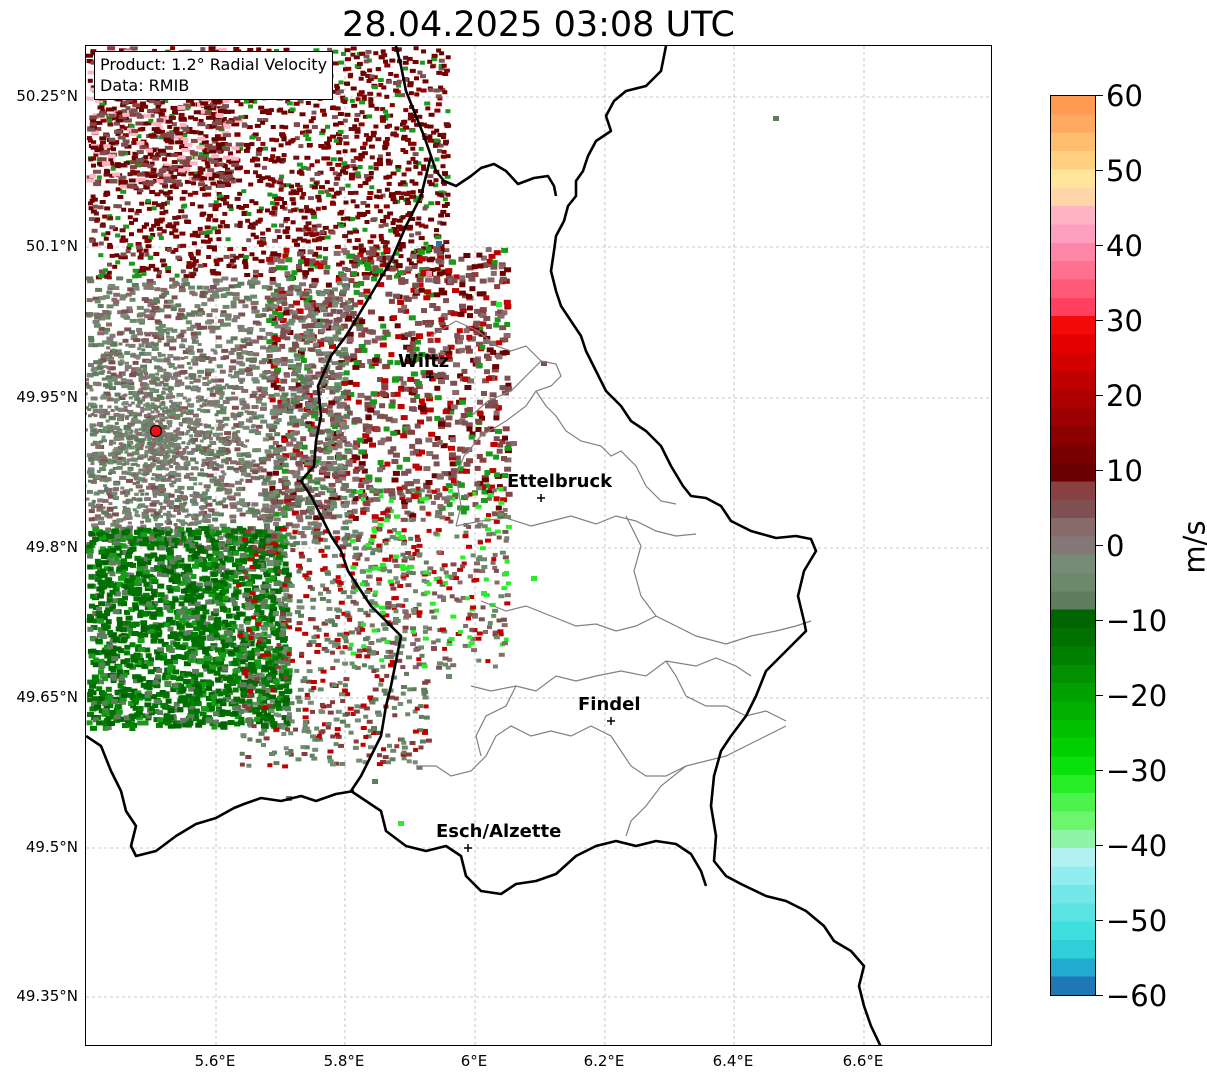  What do you see at coordinates (51, 547) in the screenshot?
I see `lat-tick-label: 49.8°N` at bounding box center [51, 547].